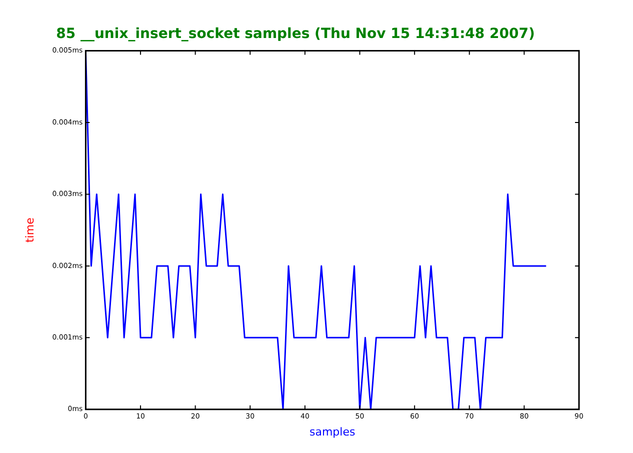  I want to click on x-axis-title: samples, so click(332, 431).